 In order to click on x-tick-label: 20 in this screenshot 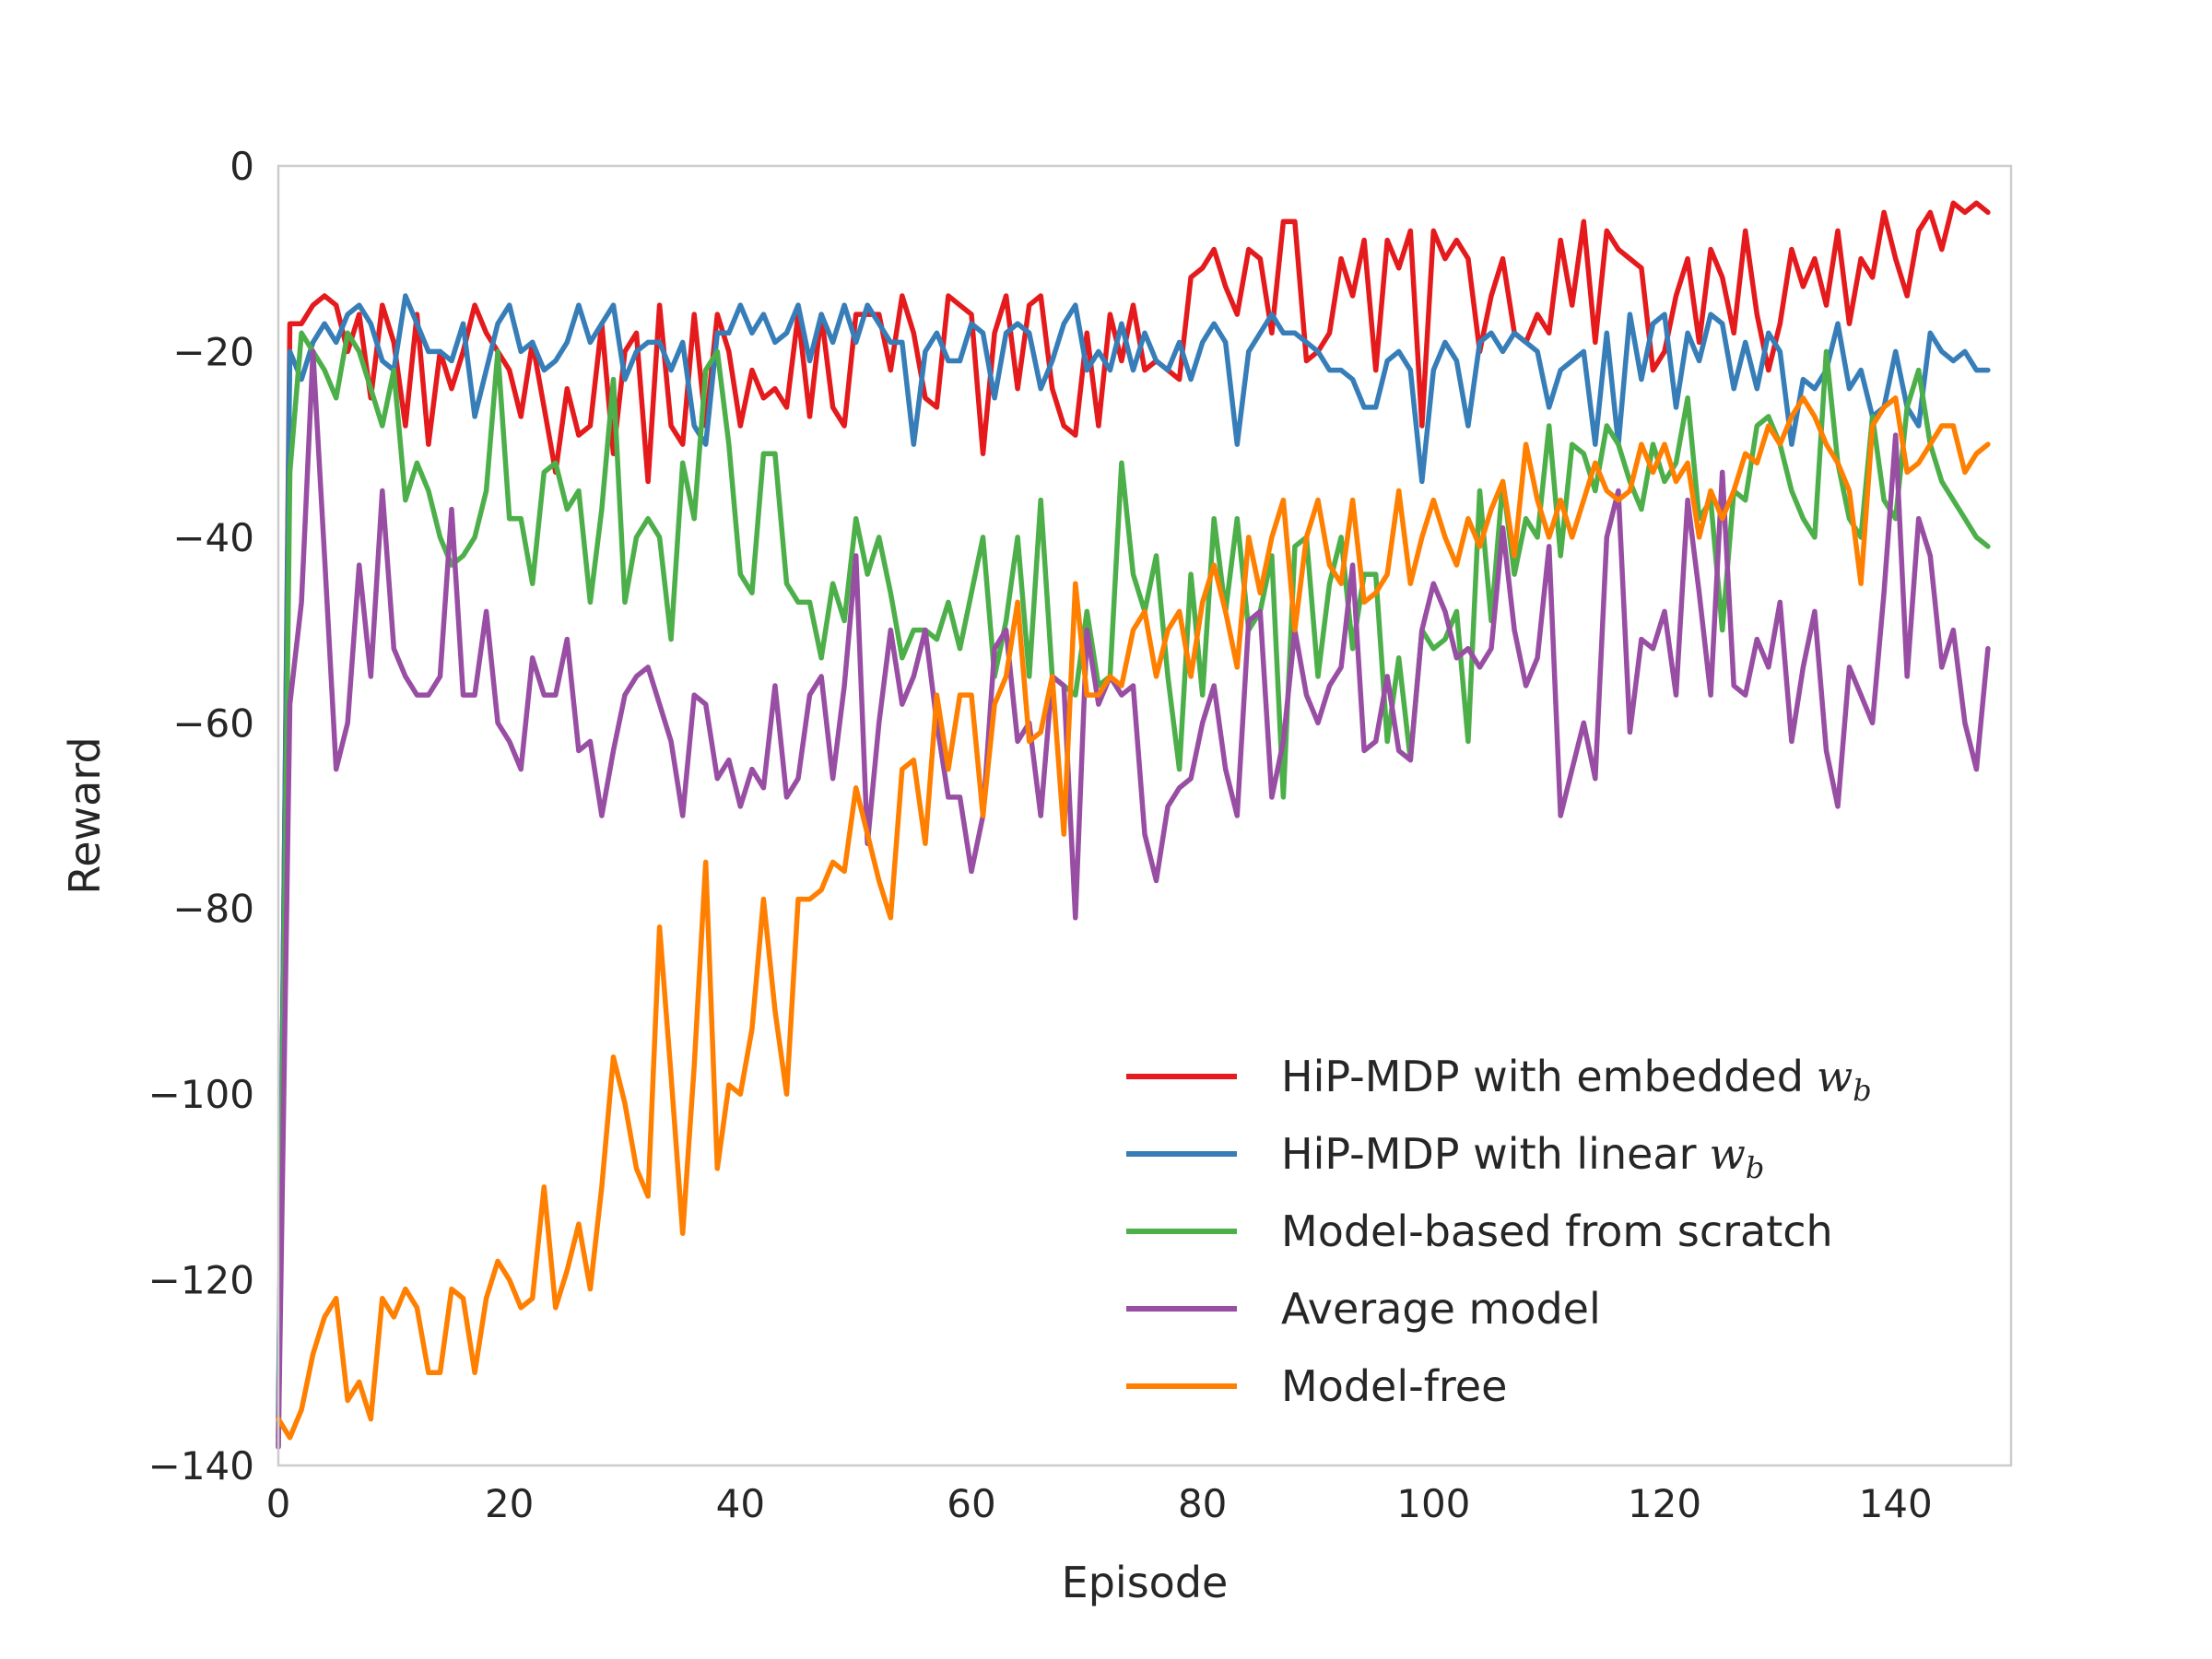, I will do `click(509, 1503)`.